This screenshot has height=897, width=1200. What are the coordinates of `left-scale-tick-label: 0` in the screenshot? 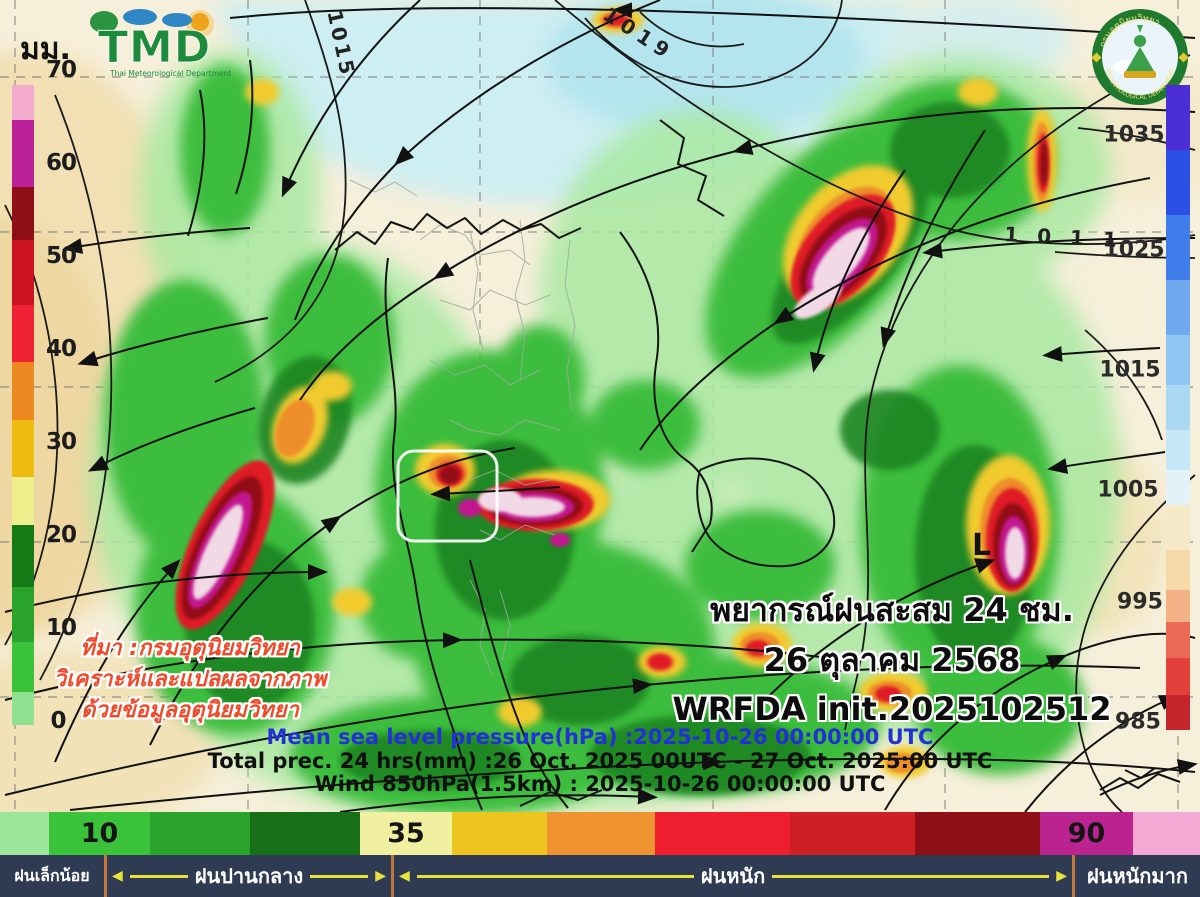 It's located at (58, 721).